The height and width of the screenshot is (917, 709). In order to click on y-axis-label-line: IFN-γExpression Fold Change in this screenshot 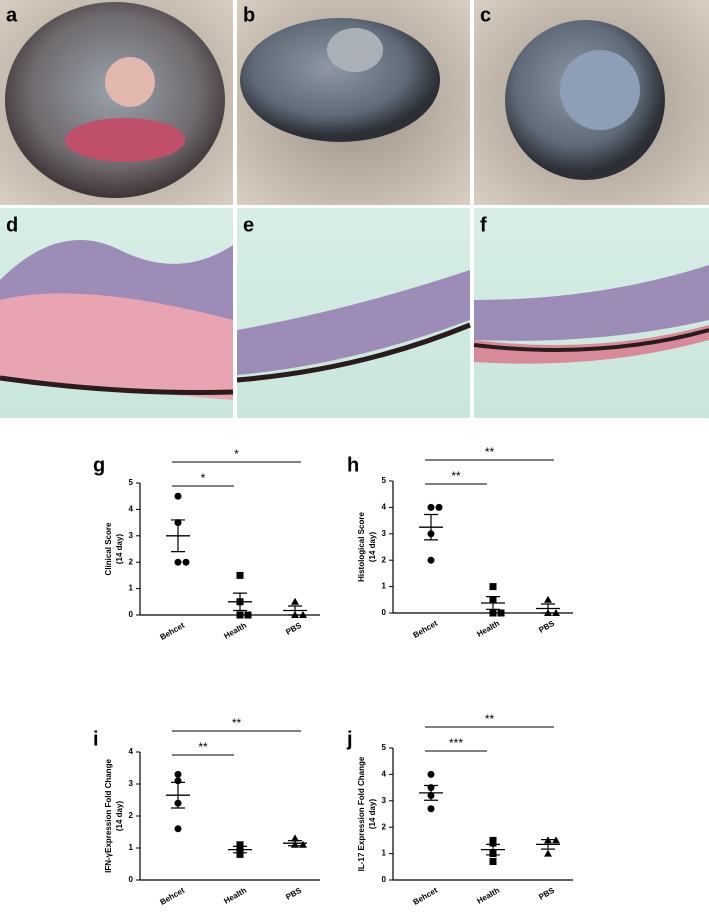, I will do `click(108, 816)`.